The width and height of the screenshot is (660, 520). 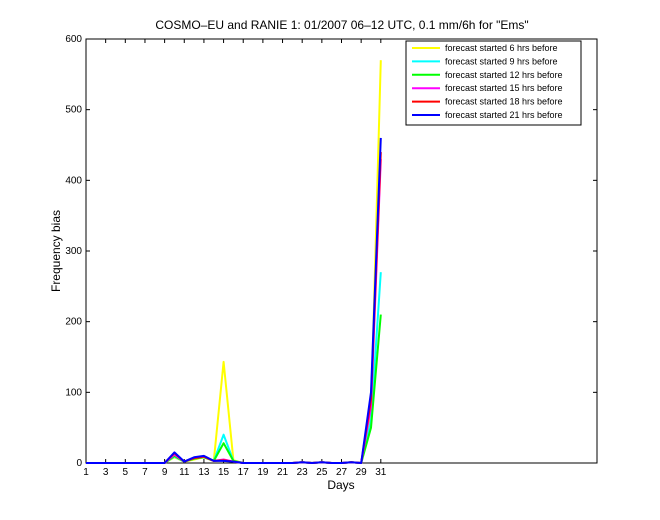 What do you see at coordinates (106, 472) in the screenshot?
I see `x-tick-label: 3` at bounding box center [106, 472].